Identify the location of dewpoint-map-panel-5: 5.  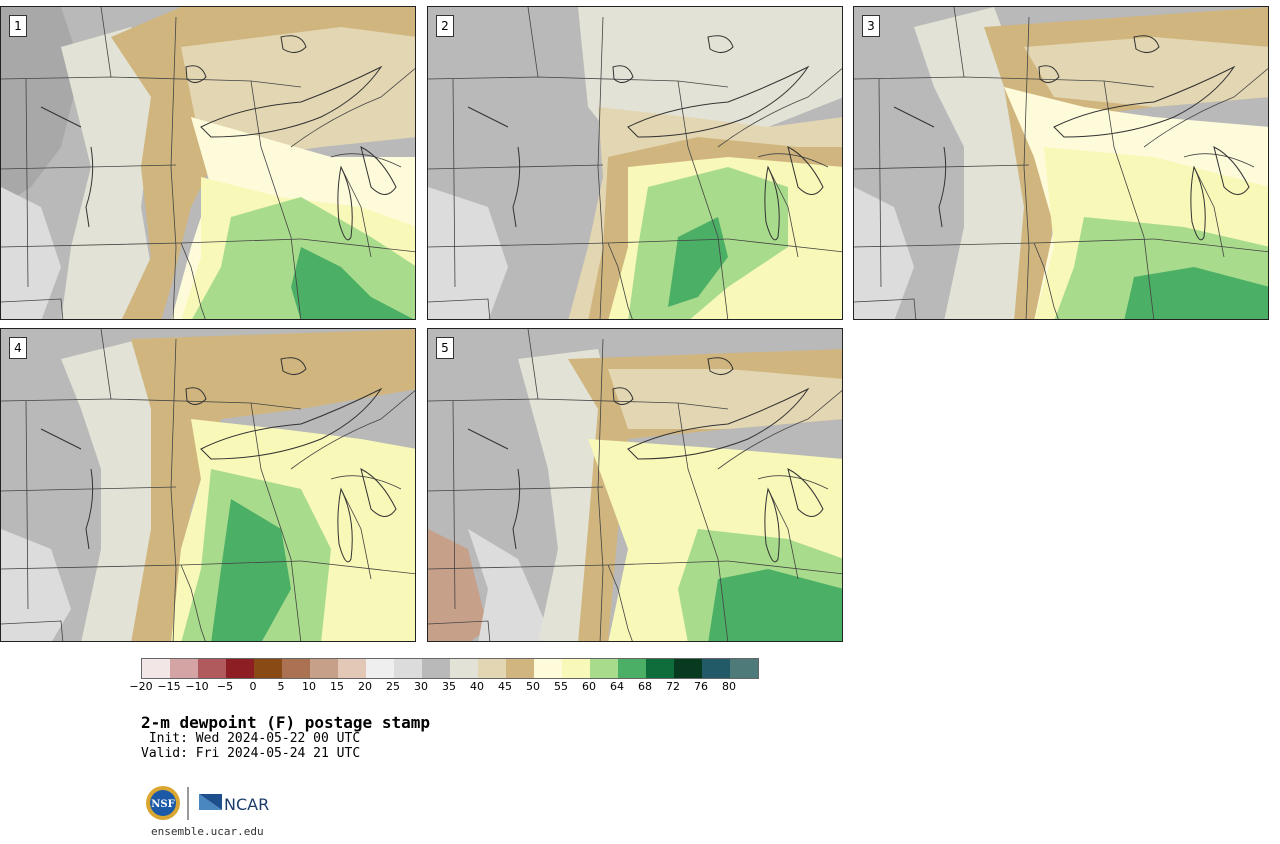
(635, 485).